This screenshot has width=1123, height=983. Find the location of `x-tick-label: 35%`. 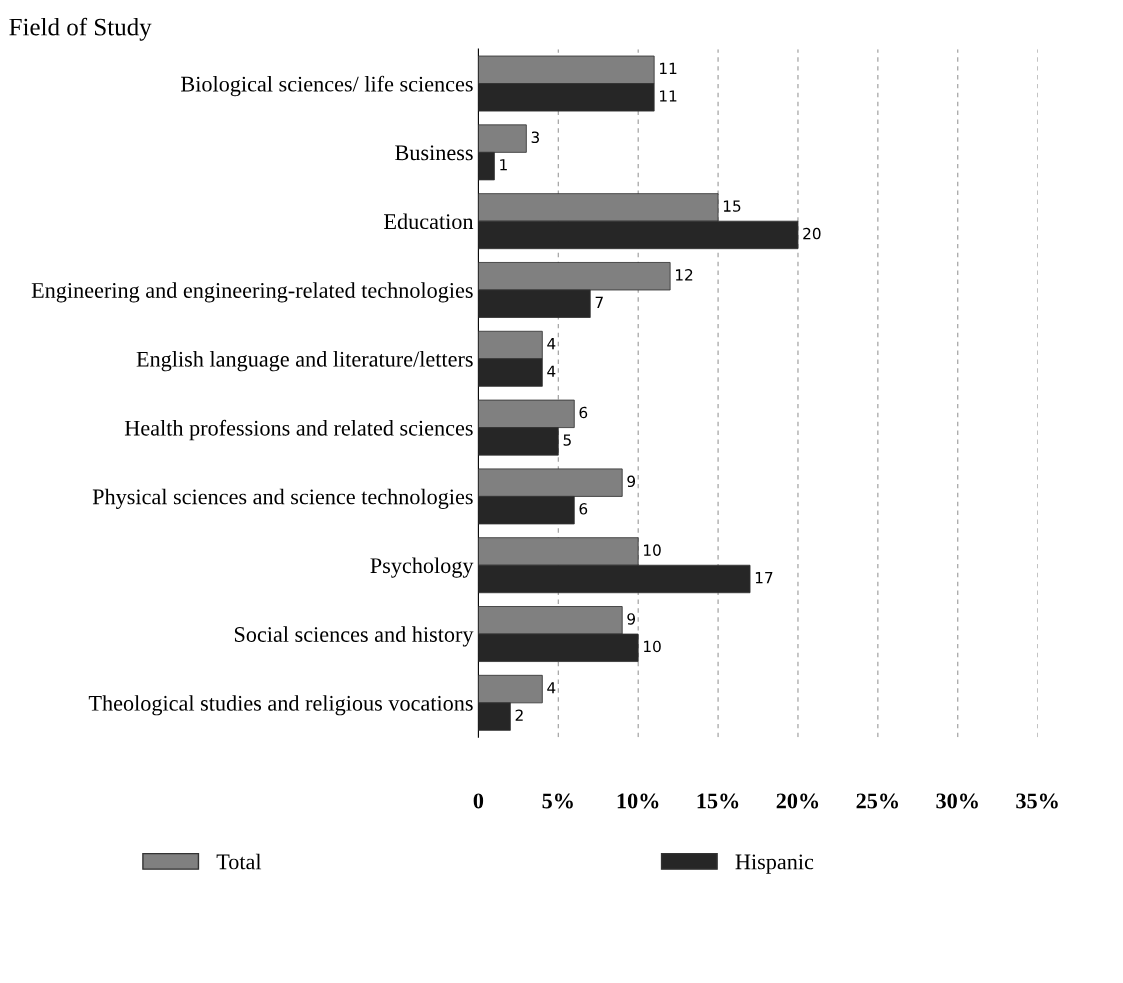

x-tick-label: 35% is located at coordinates (1037, 801).